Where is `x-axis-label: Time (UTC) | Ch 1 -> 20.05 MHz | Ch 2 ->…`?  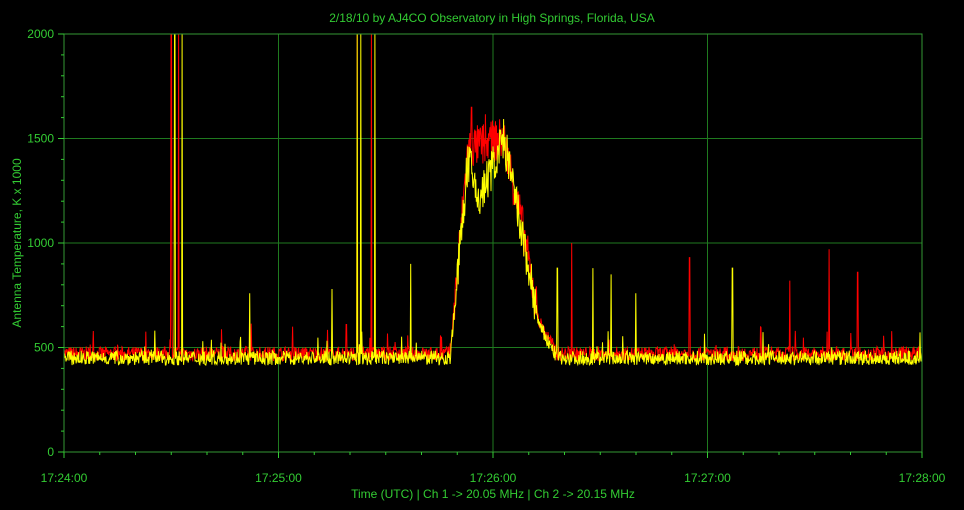 x-axis-label: Time (UTC) | Ch 1 -> 20.05 MHz | Ch 2 ->… is located at coordinates (493, 494).